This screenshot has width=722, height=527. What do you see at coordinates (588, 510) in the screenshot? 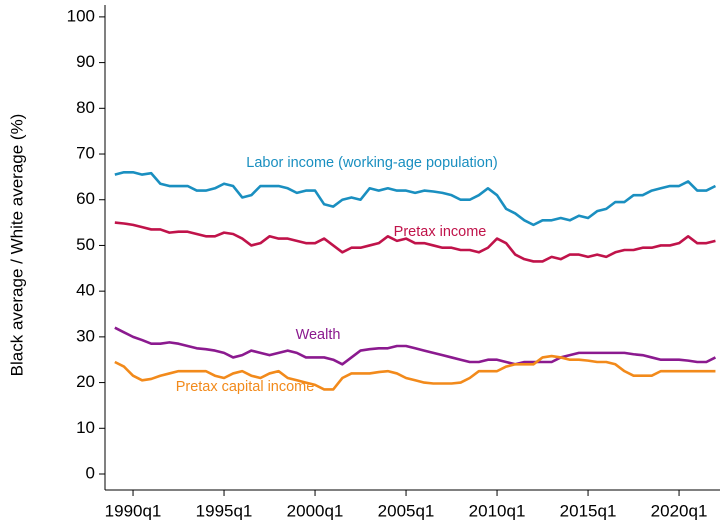
I see `x-tick-label: 2015q1` at bounding box center [588, 510].